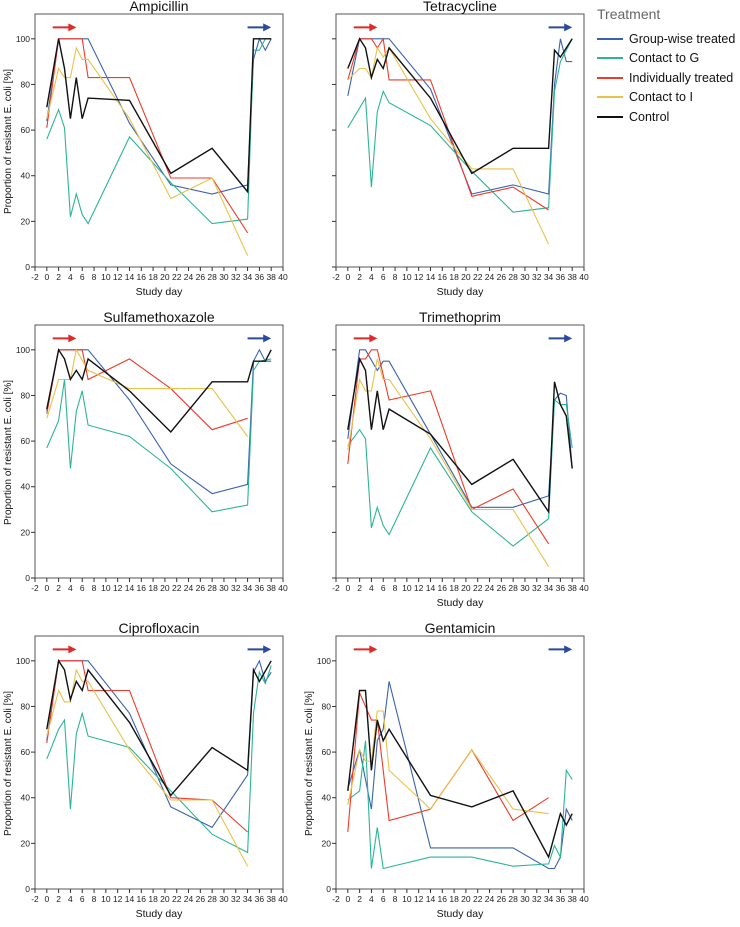 The width and height of the screenshot is (740, 927). I want to click on legend-label: Group-wise treated, so click(682, 38).